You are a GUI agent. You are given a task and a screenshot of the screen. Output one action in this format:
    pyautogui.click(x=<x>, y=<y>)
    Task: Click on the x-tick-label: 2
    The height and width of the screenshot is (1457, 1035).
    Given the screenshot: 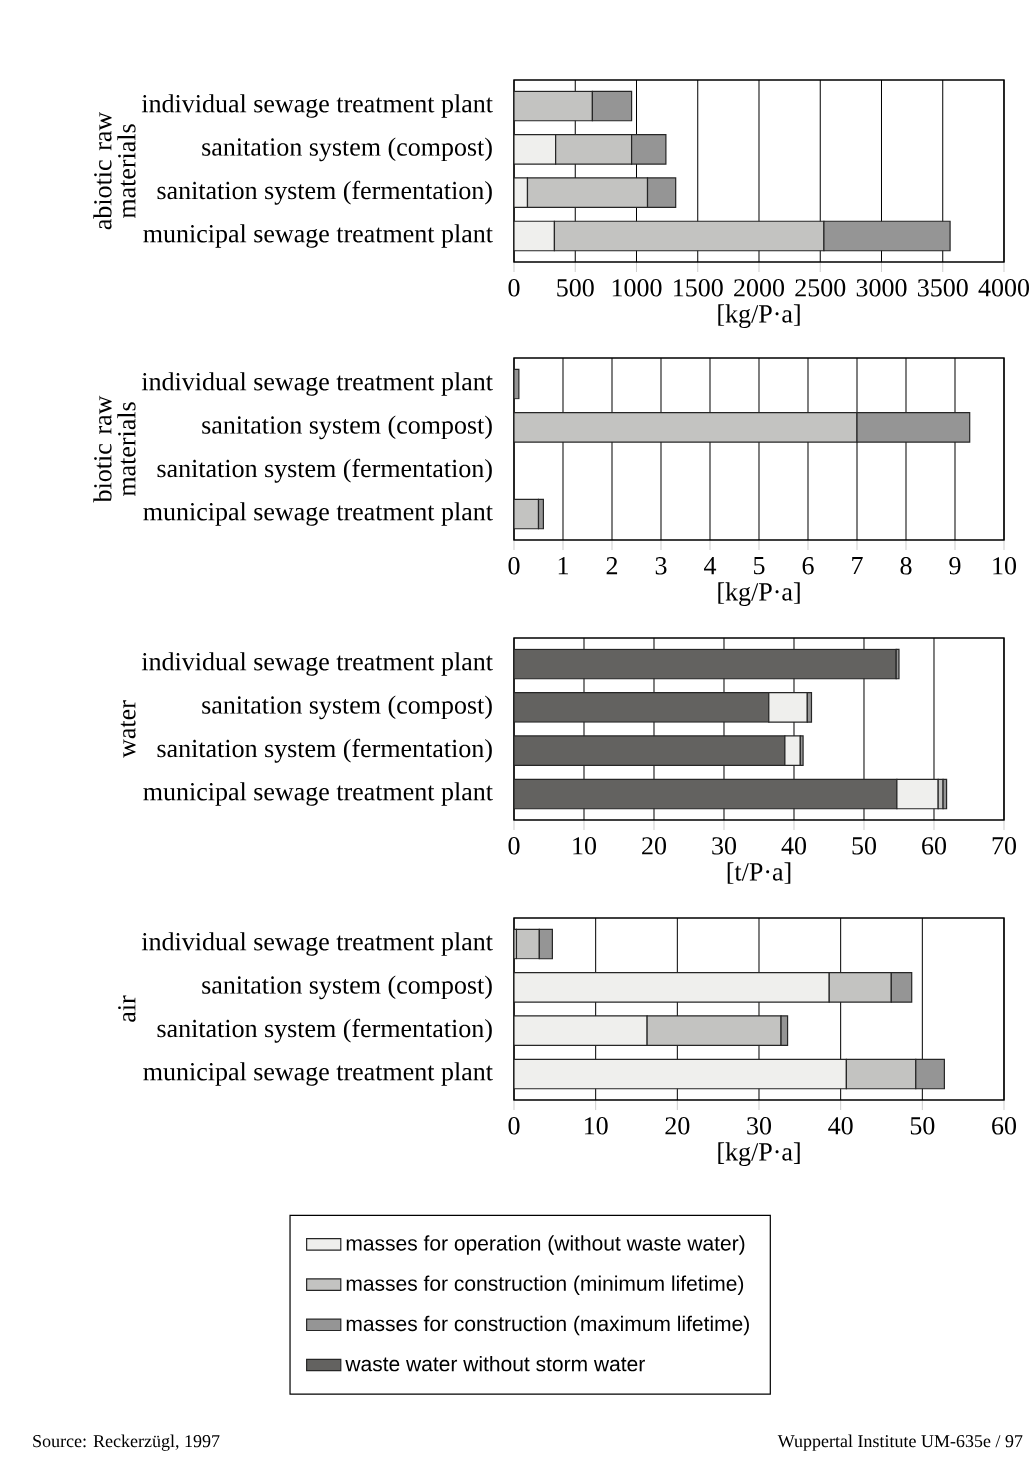 What is the action you would take?
    pyautogui.click(x=612, y=566)
    